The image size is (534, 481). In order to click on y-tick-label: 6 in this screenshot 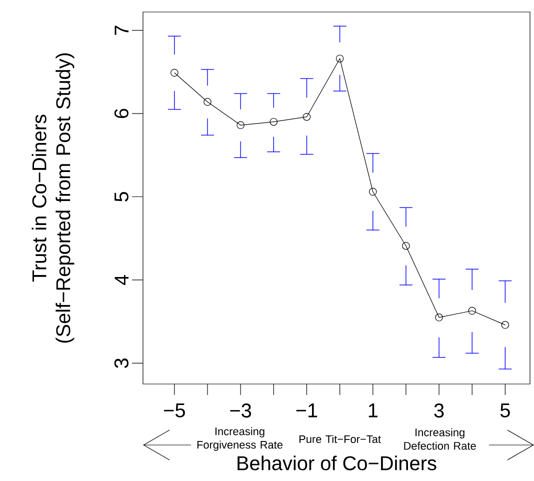, I will do `click(121, 113)`.